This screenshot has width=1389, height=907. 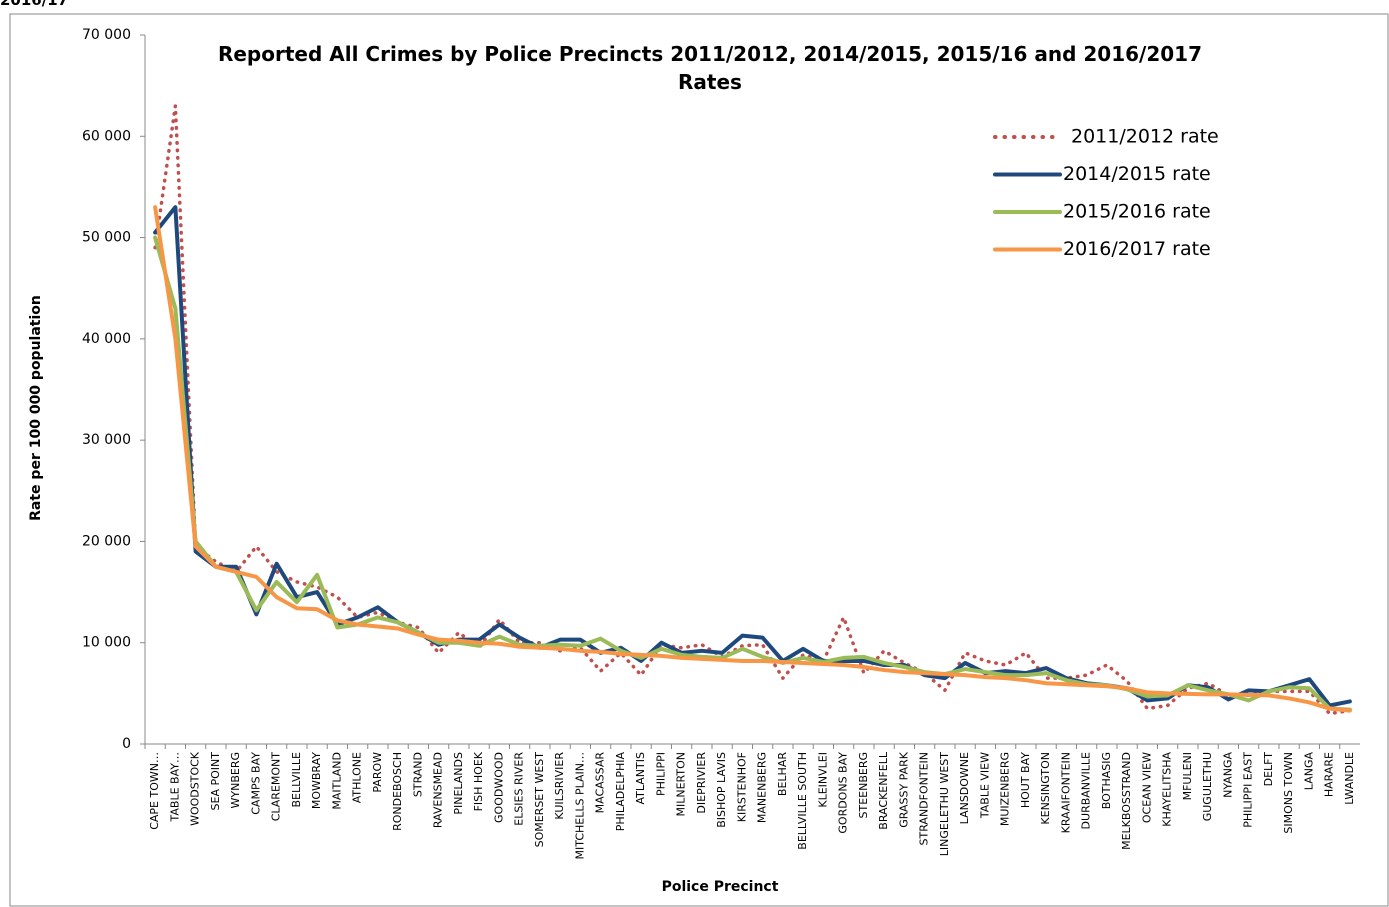 I want to click on legend-label: 2016/2017 rate, so click(x=1137, y=249).